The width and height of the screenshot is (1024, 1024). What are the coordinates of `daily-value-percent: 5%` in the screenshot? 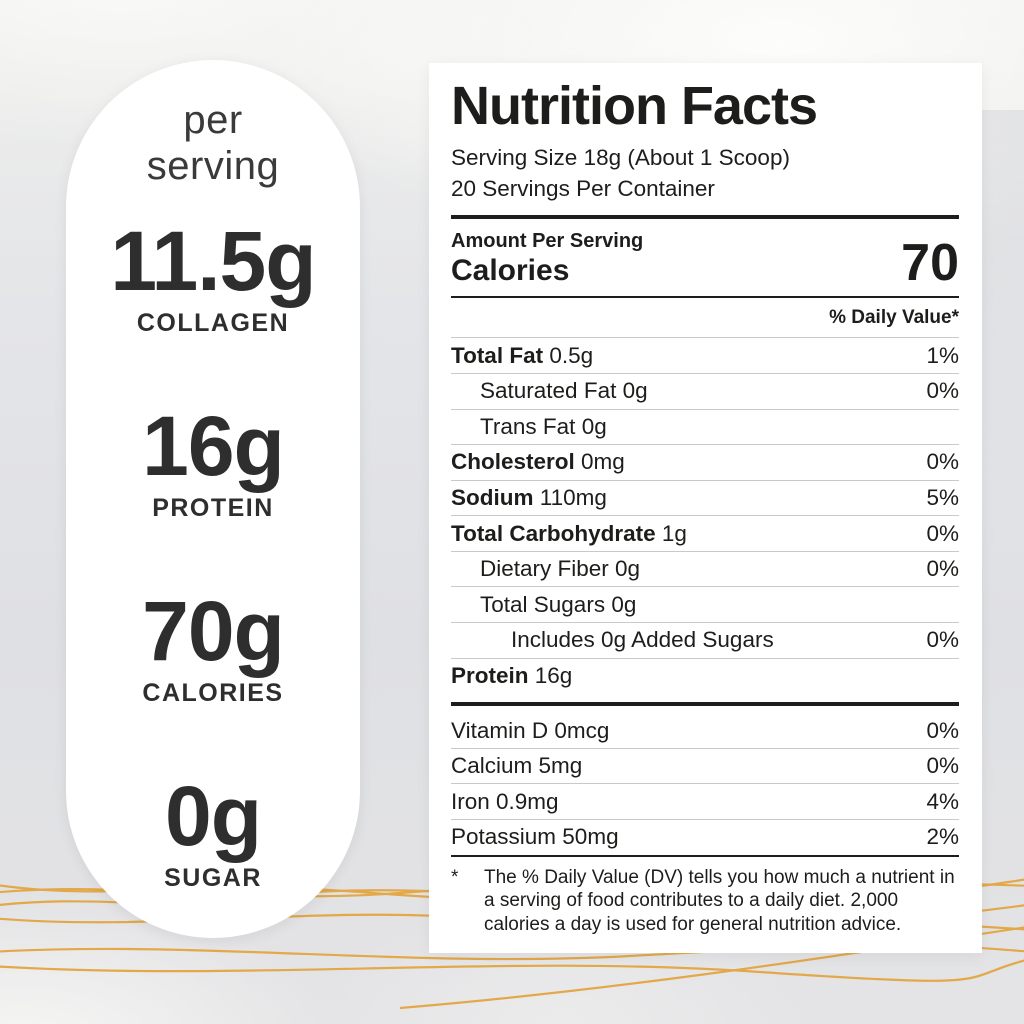 It's located at (942, 497).